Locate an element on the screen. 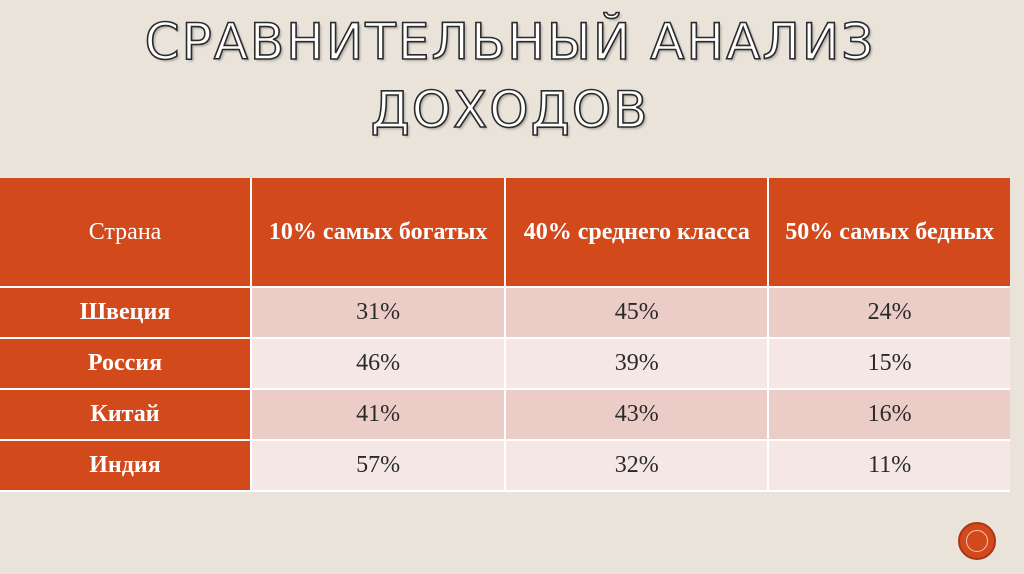  header-country: Страна is located at coordinates (126, 233).